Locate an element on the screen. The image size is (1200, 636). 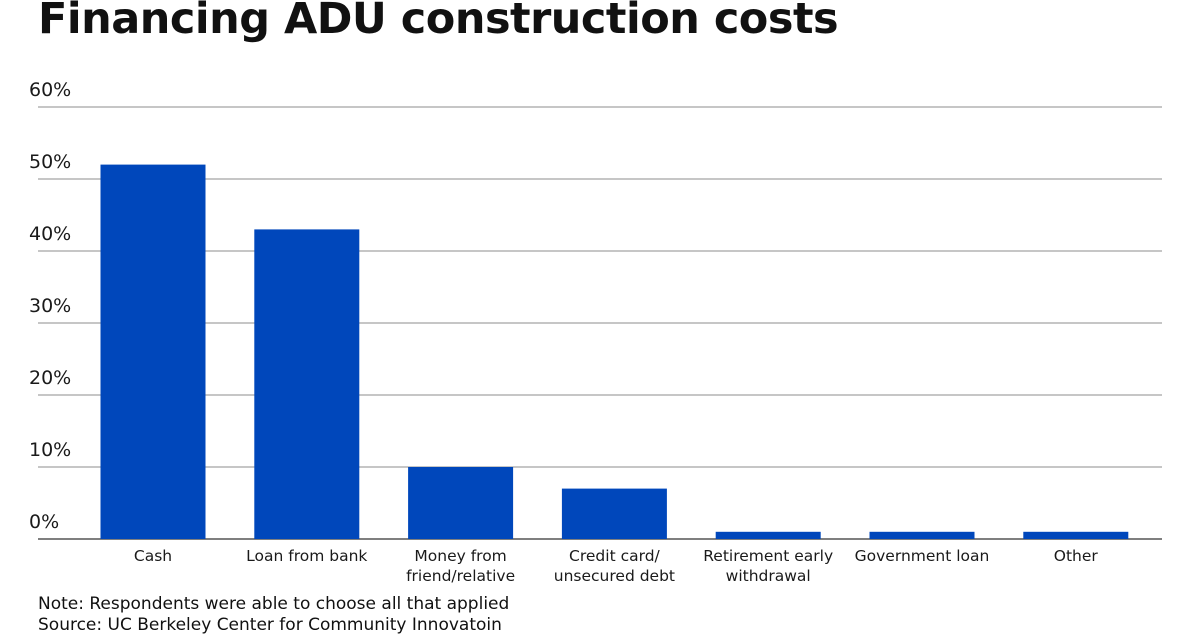
x-tick-label: Loan from bank is located at coordinates (306, 556).